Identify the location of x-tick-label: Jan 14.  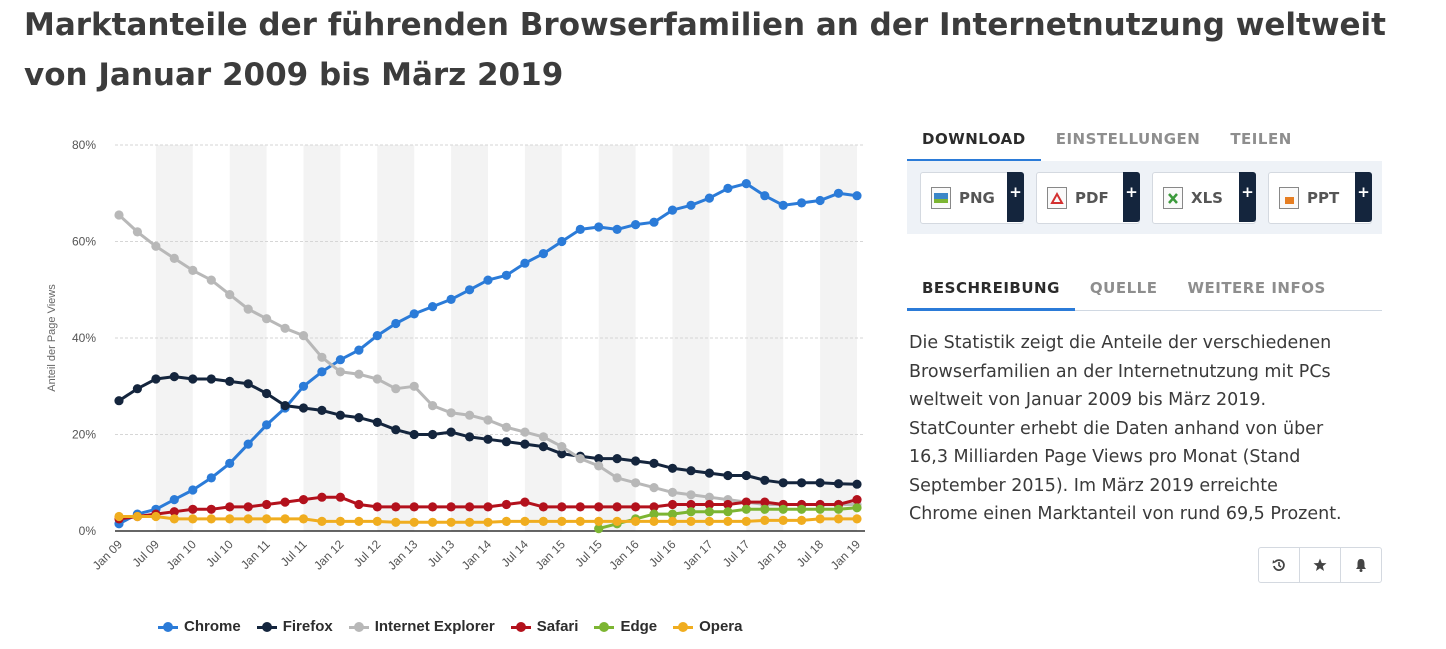
(477, 555).